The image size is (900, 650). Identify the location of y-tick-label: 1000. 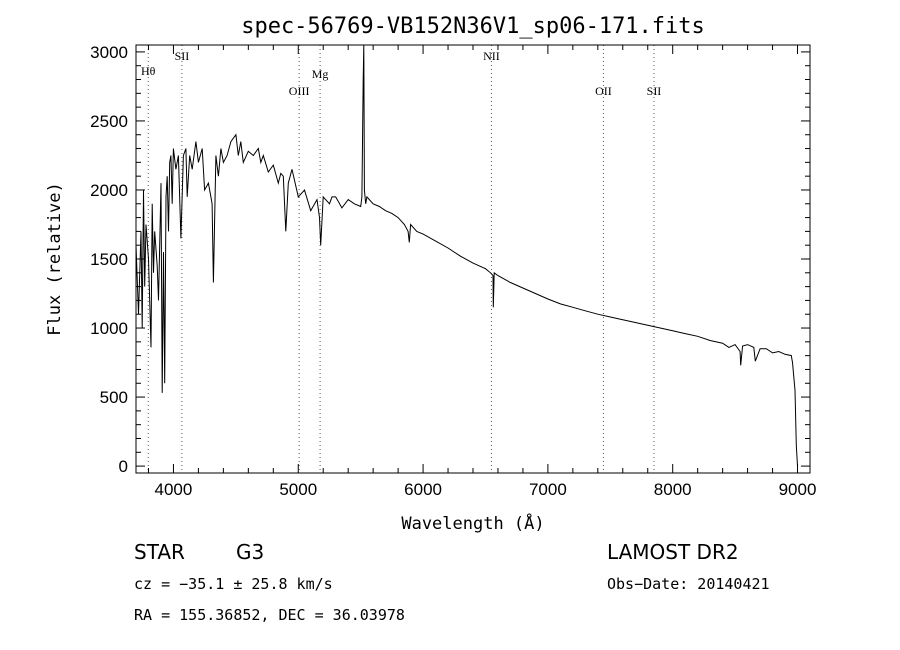
(109, 328).